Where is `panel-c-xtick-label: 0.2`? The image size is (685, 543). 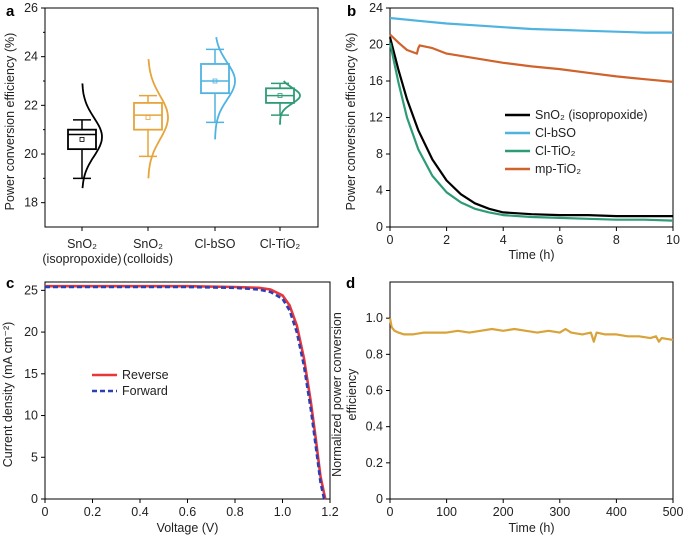
panel-c-xtick-label: 0.2 is located at coordinates (92, 512).